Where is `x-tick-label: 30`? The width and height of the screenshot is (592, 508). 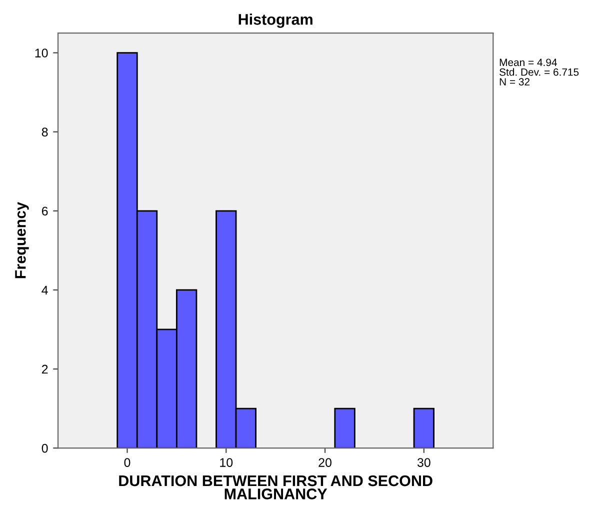 x-tick-label: 30 is located at coordinates (423, 462).